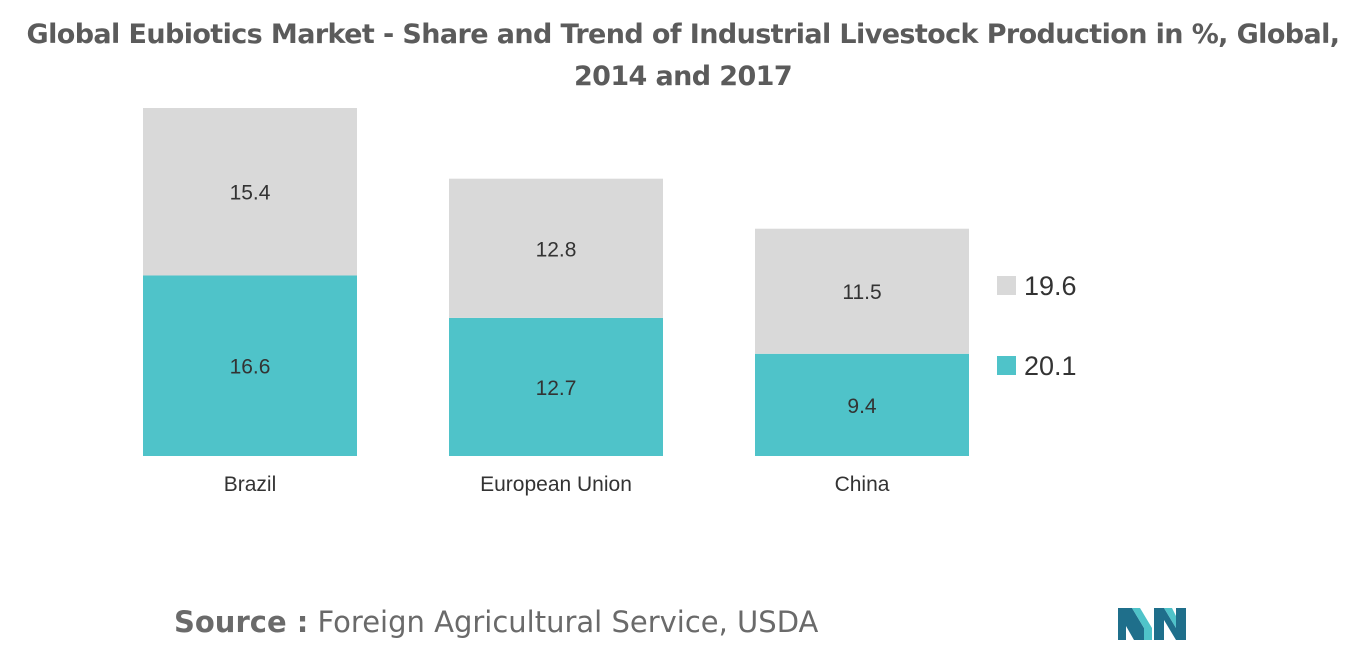 This screenshot has width=1366, height=655. What do you see at coordinates (1152, 624) in the screenshot?
I see `mordor-intelligence-logo-icon` at bounding box center [1152, 624].